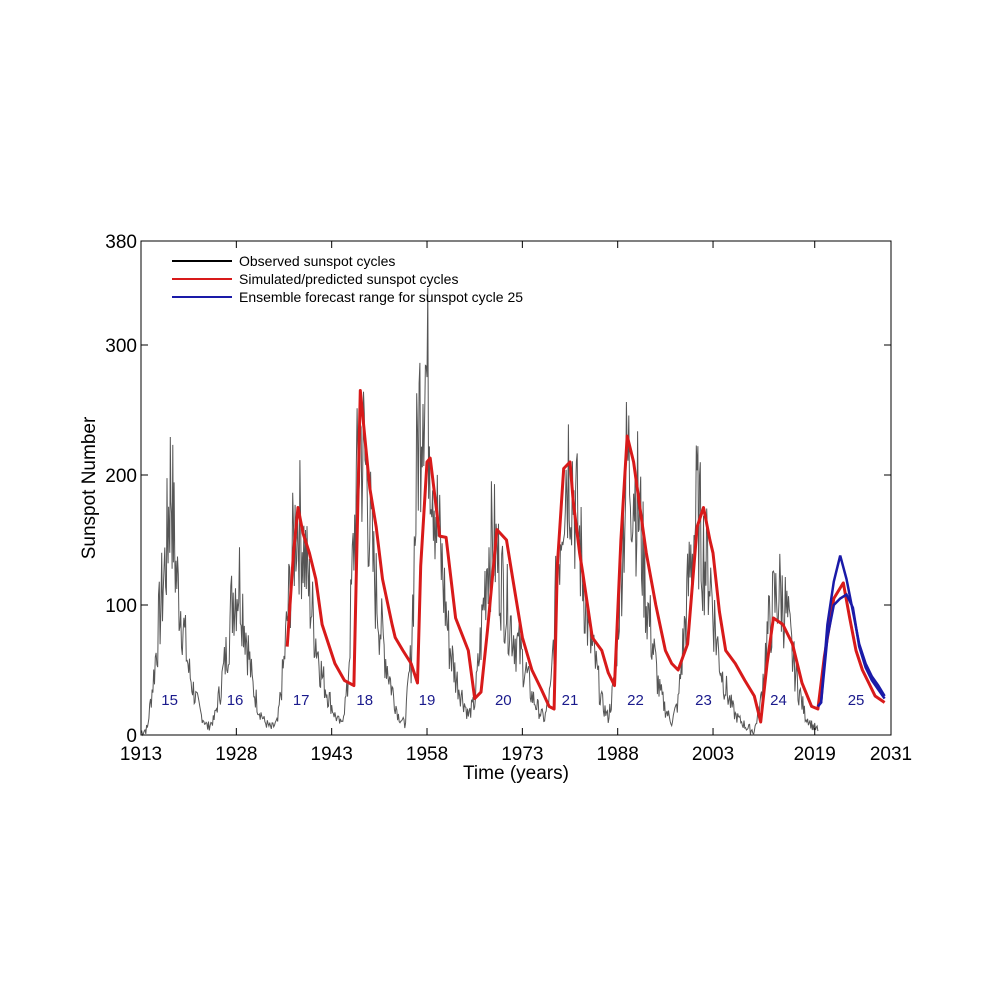 This screenshot has width=1000, height=1000. Describe the element at coordinates (235, 700) in the screenshot. I see `cycle-label: 16` at that location.